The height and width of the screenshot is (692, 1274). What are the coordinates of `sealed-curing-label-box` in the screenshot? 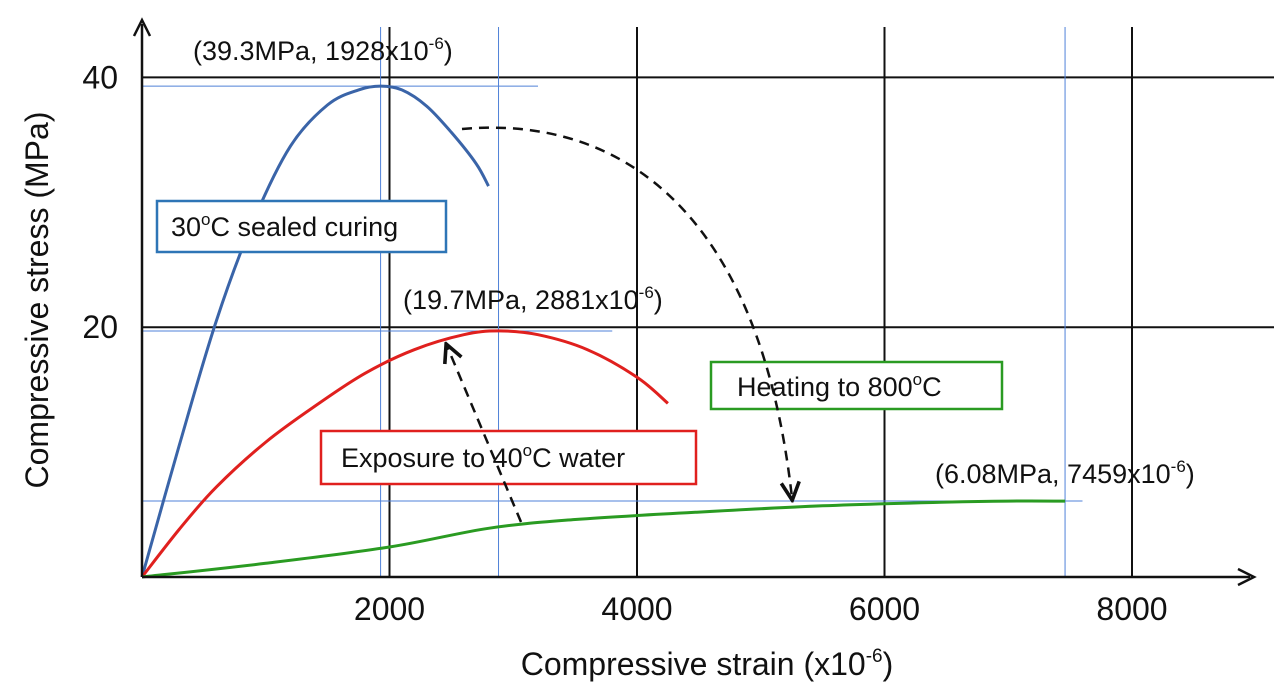 It's located at (301, 226).